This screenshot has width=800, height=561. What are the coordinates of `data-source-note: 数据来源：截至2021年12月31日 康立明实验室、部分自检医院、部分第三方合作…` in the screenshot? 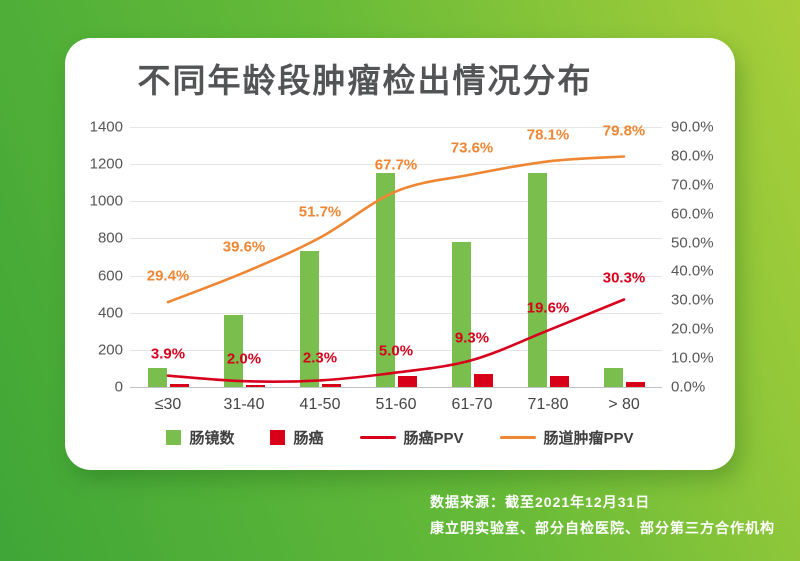 It's located at (602, 515).